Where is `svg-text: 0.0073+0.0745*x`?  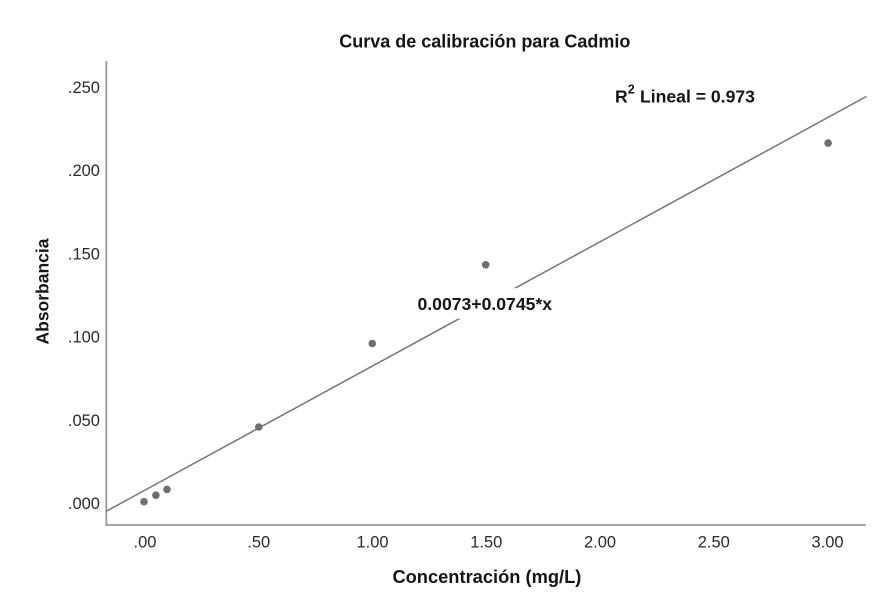
svg-text: 0.0073+0.0745*x is located at coordinates (485, 304).